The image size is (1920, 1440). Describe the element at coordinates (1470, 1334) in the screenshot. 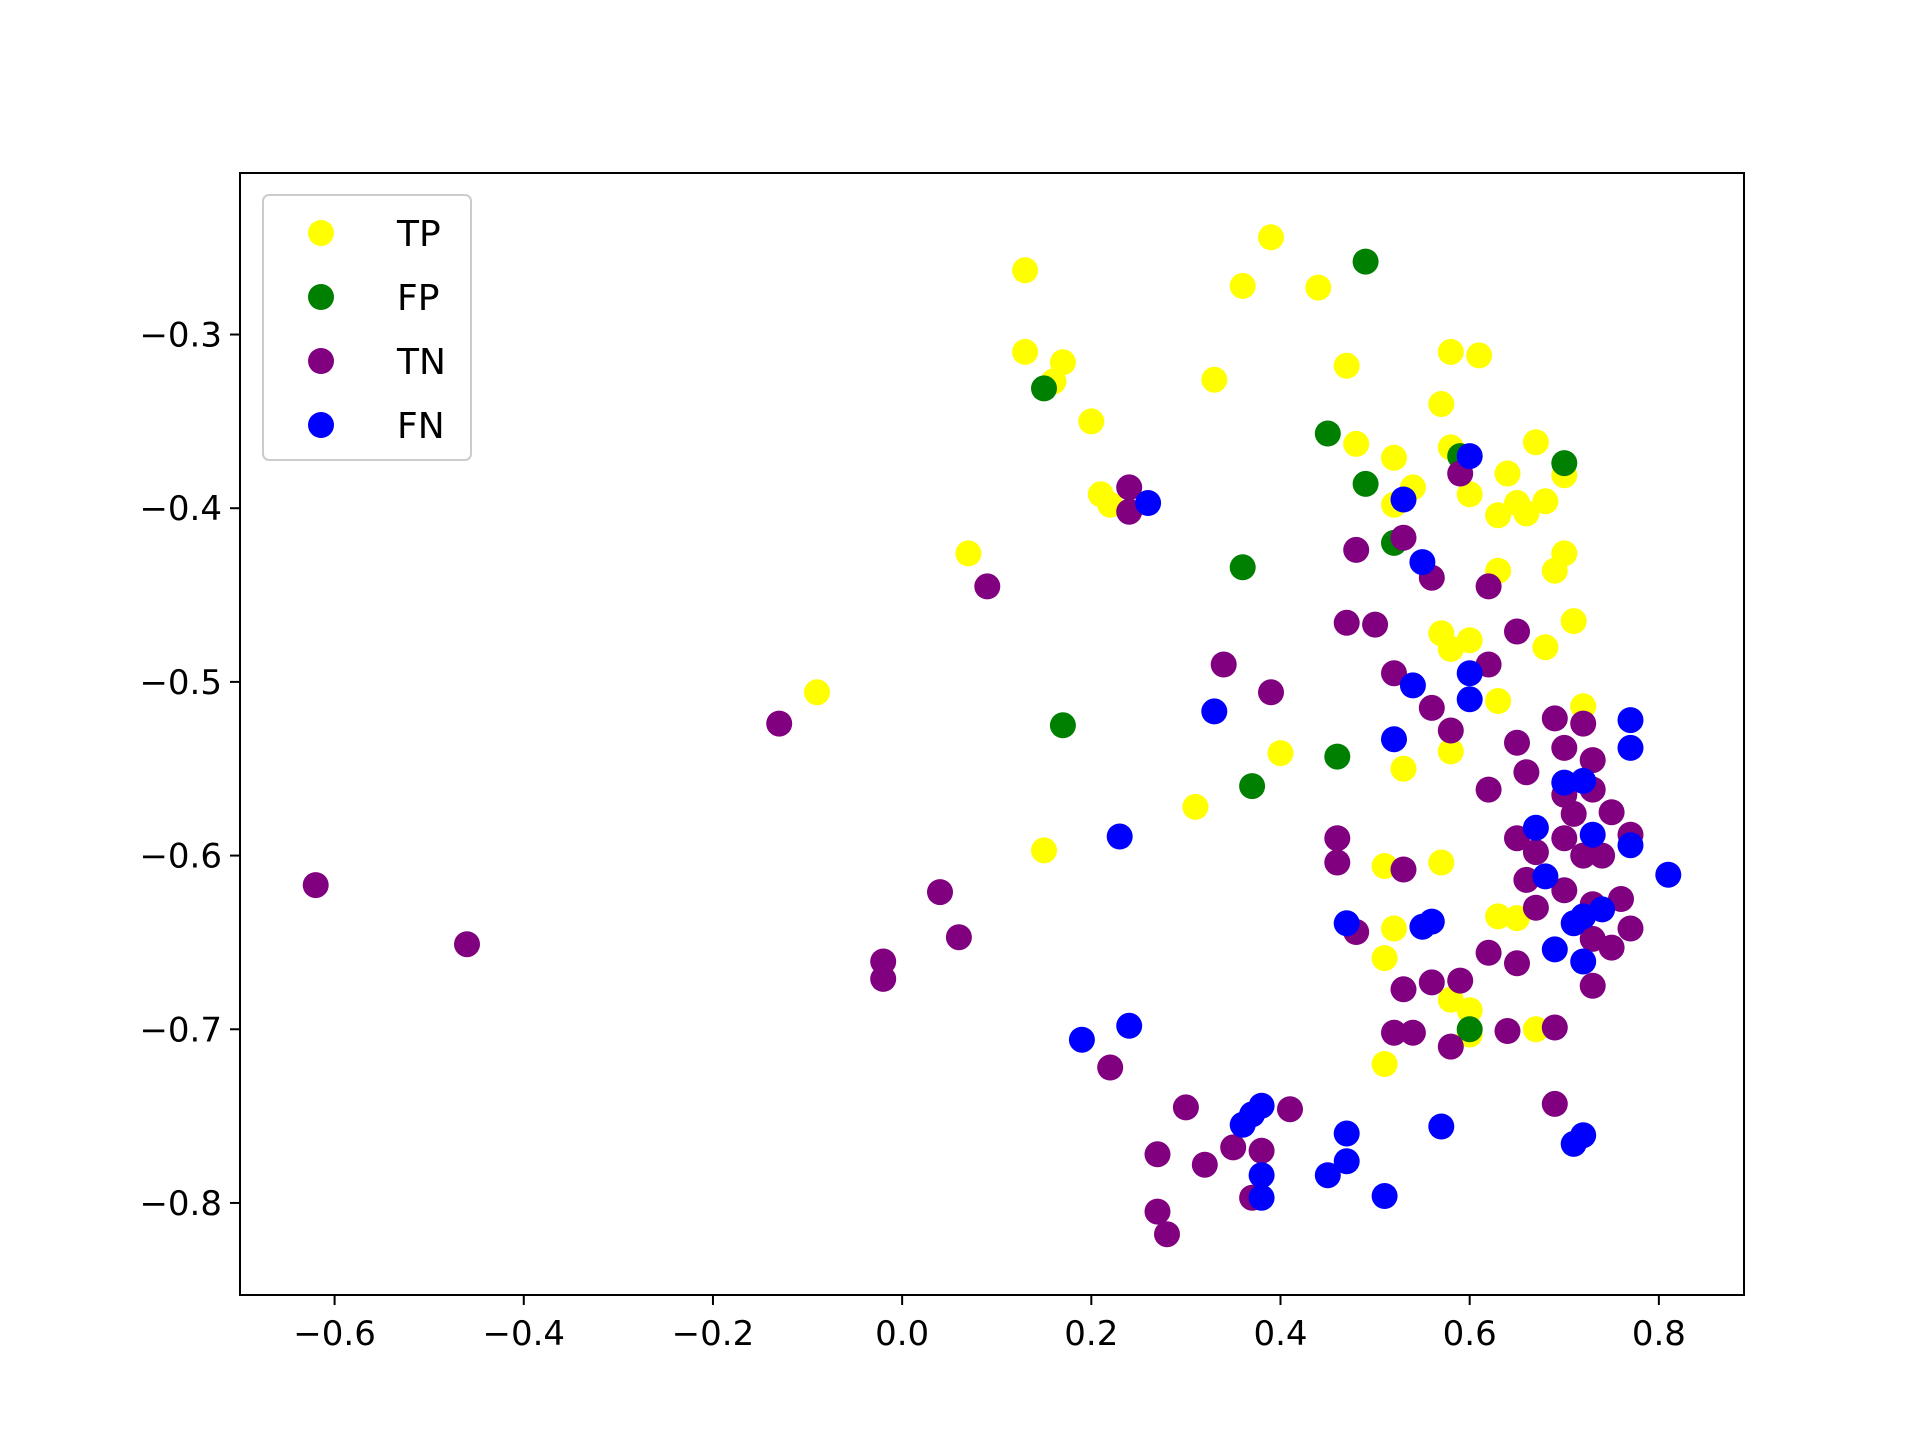

I see `x-tick-label: 0.6` at that location.